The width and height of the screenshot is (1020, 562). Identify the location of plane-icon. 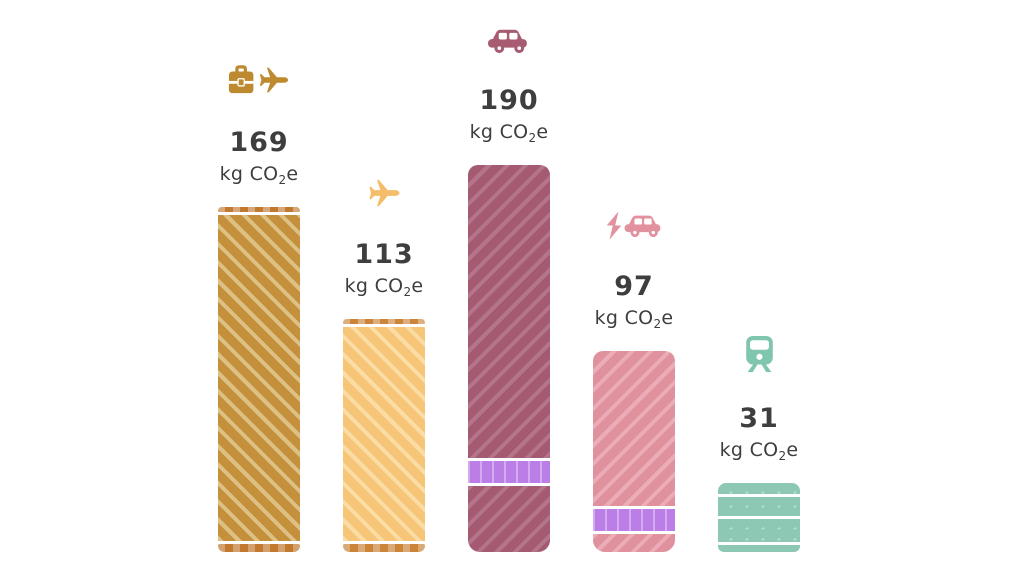
(384, 193).